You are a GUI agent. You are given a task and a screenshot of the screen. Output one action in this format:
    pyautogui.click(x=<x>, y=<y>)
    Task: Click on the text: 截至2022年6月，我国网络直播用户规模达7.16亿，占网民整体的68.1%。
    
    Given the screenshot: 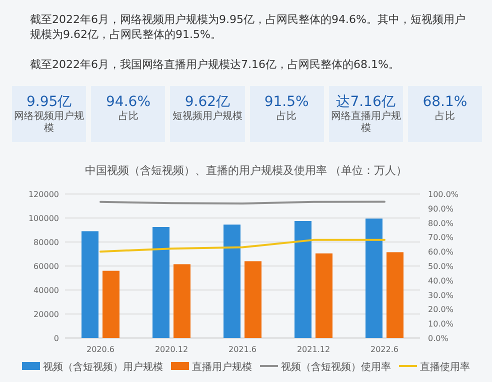 What is the action you would take?
    pyautogui.click(x=215, y=64)
    